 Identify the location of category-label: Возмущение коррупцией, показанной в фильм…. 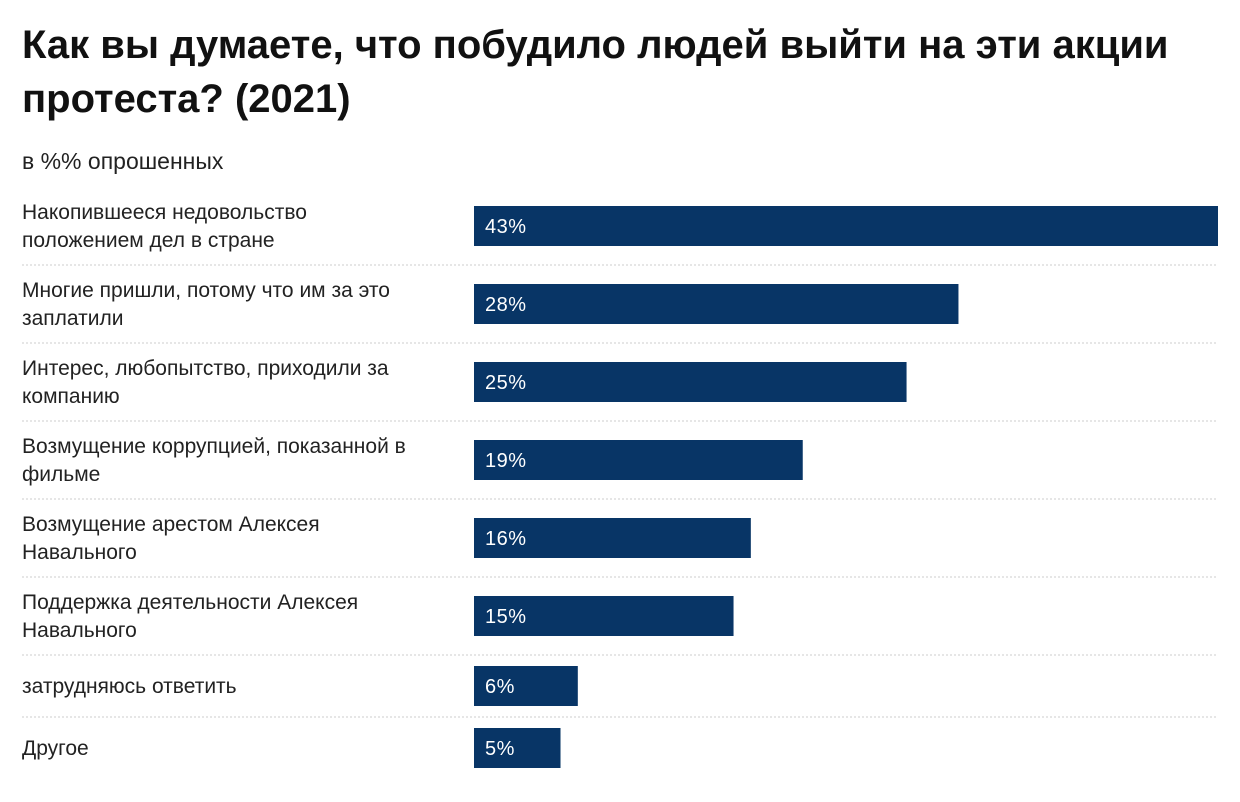
(214, 460).